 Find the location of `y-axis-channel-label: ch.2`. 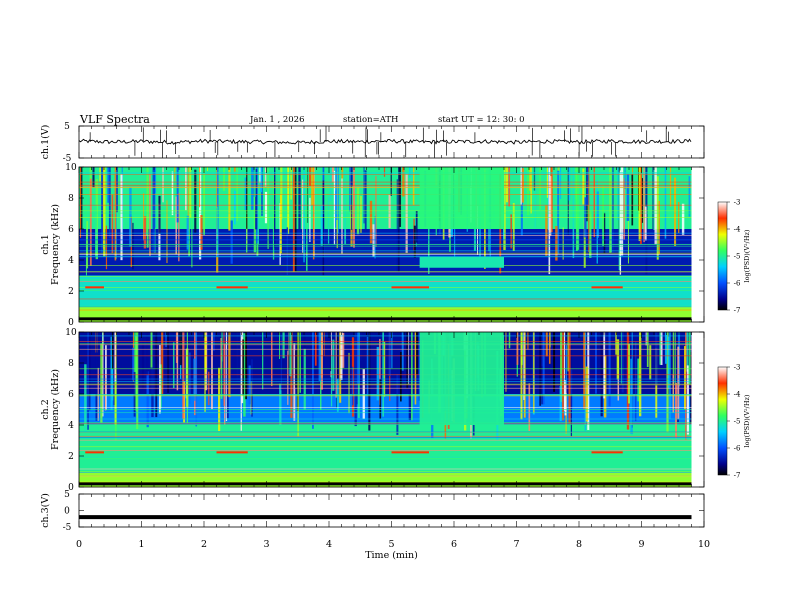

y-axis-channel-label: ch.2 is located at coordinates (45, 409).